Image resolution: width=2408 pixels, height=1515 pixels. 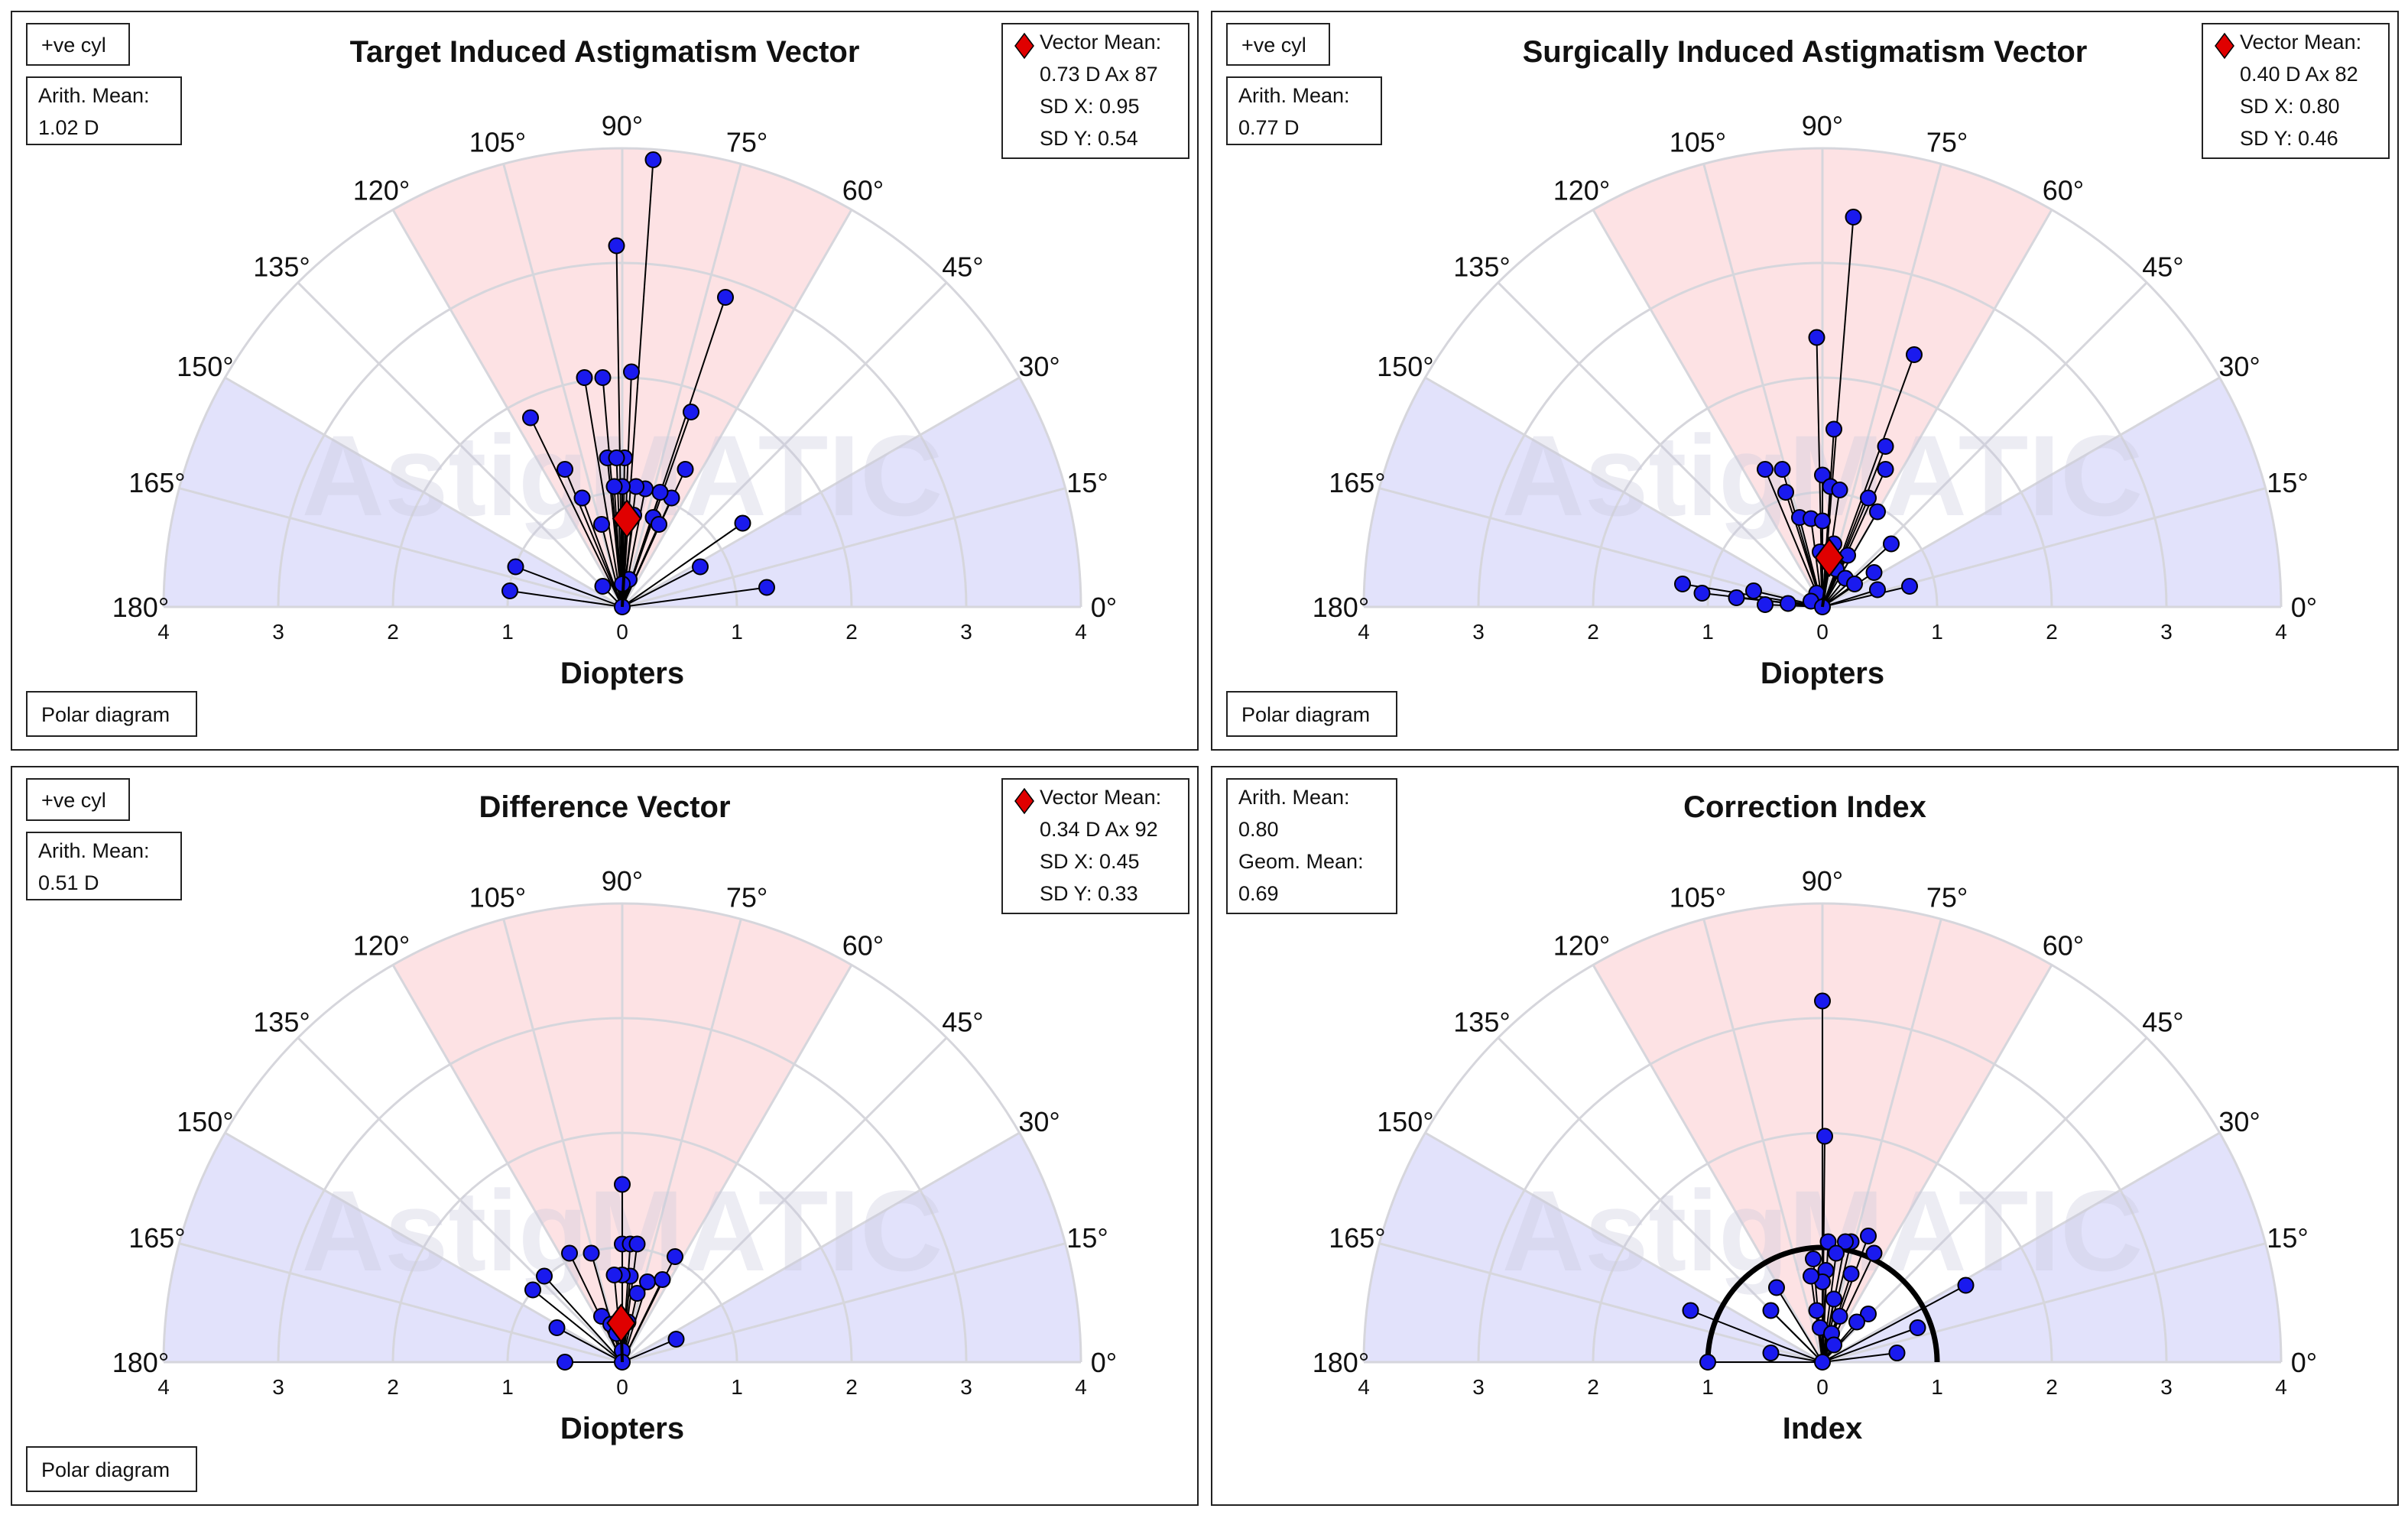 What do you see at coordinates (1823, 673) in the screenshot?
I see `x-axis-label: Diopters` at bounding box center [1823, 673].